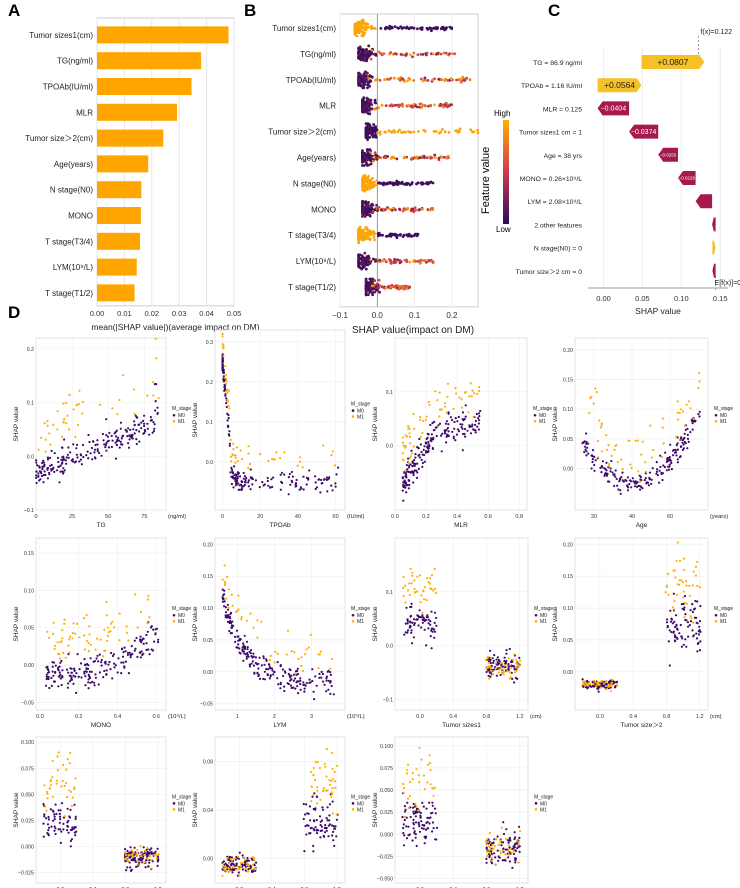 This screenshot has width=740, height=888. I want to click on legend-m1-swatch, so click(535, 421).